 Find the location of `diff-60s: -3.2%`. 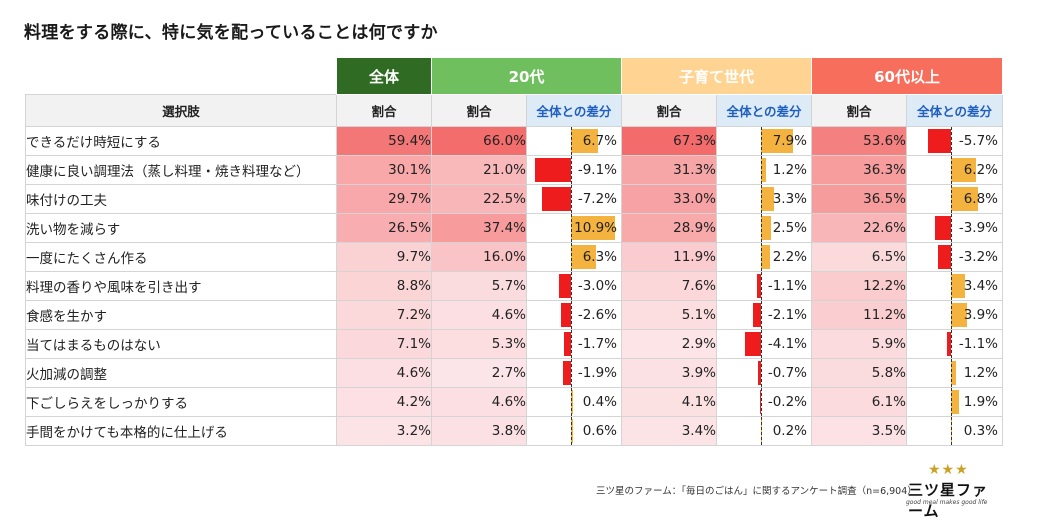

diff-60s: -3.2% is located at coordinates (955, 257).